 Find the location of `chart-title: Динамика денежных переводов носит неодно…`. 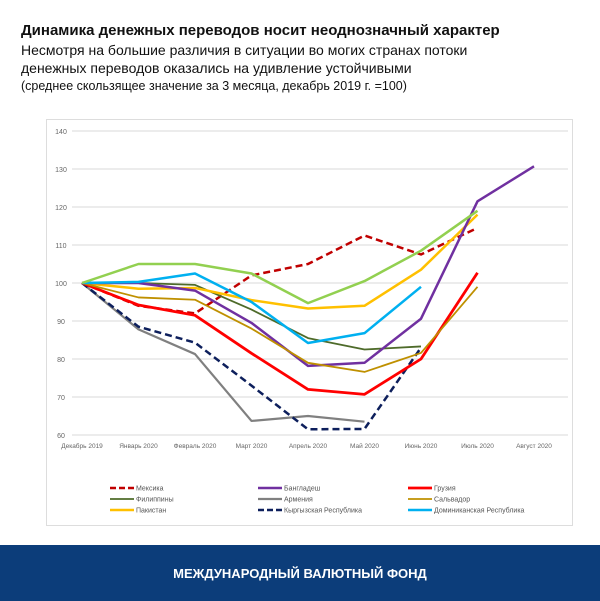

chart-title: Динамика денежных переводов носит неодно… is located at coordinates (260, 30).